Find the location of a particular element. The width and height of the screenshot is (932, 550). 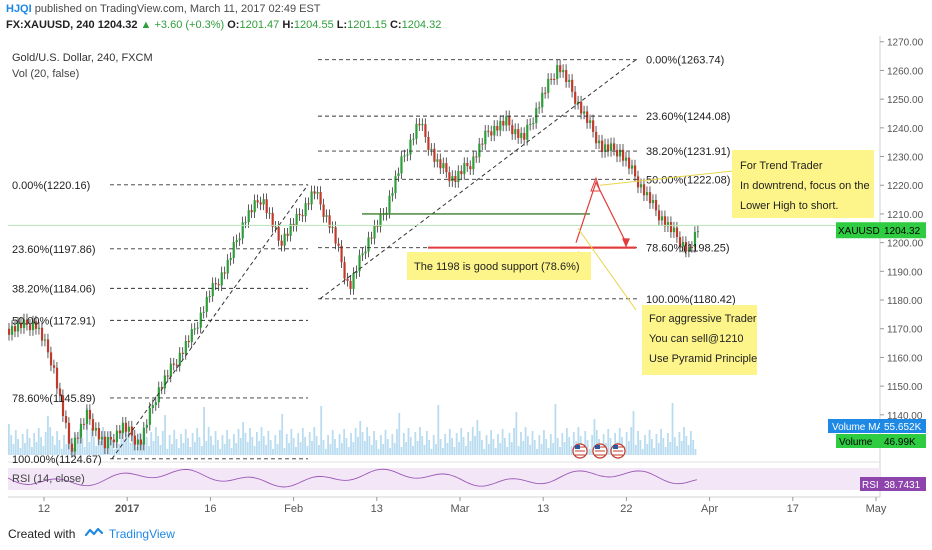

y-tick-label: 1270.00 is located at coordinates (905, 43).